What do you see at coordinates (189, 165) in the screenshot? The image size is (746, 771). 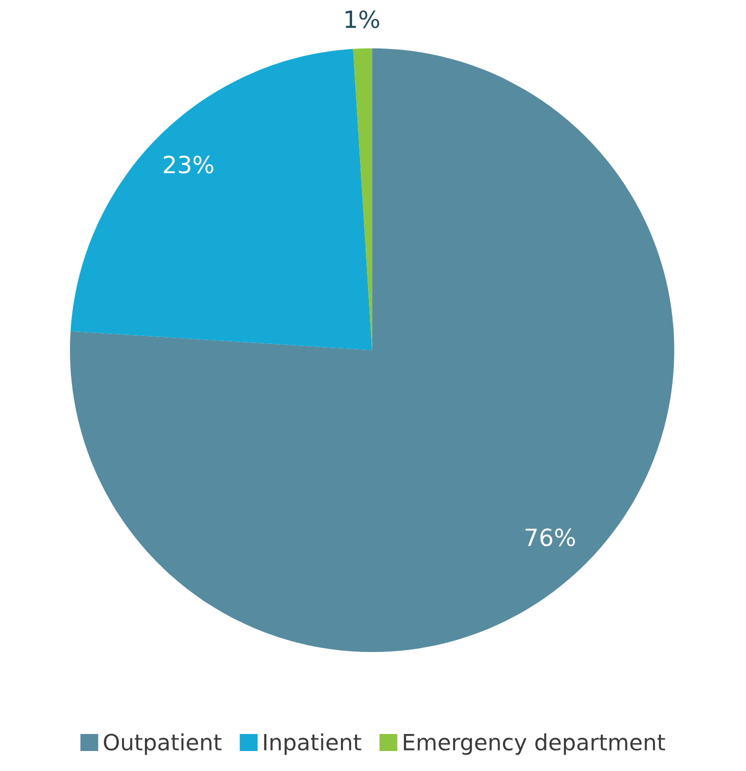 I see `data-label: 23%` at bounding box center [189, 165].